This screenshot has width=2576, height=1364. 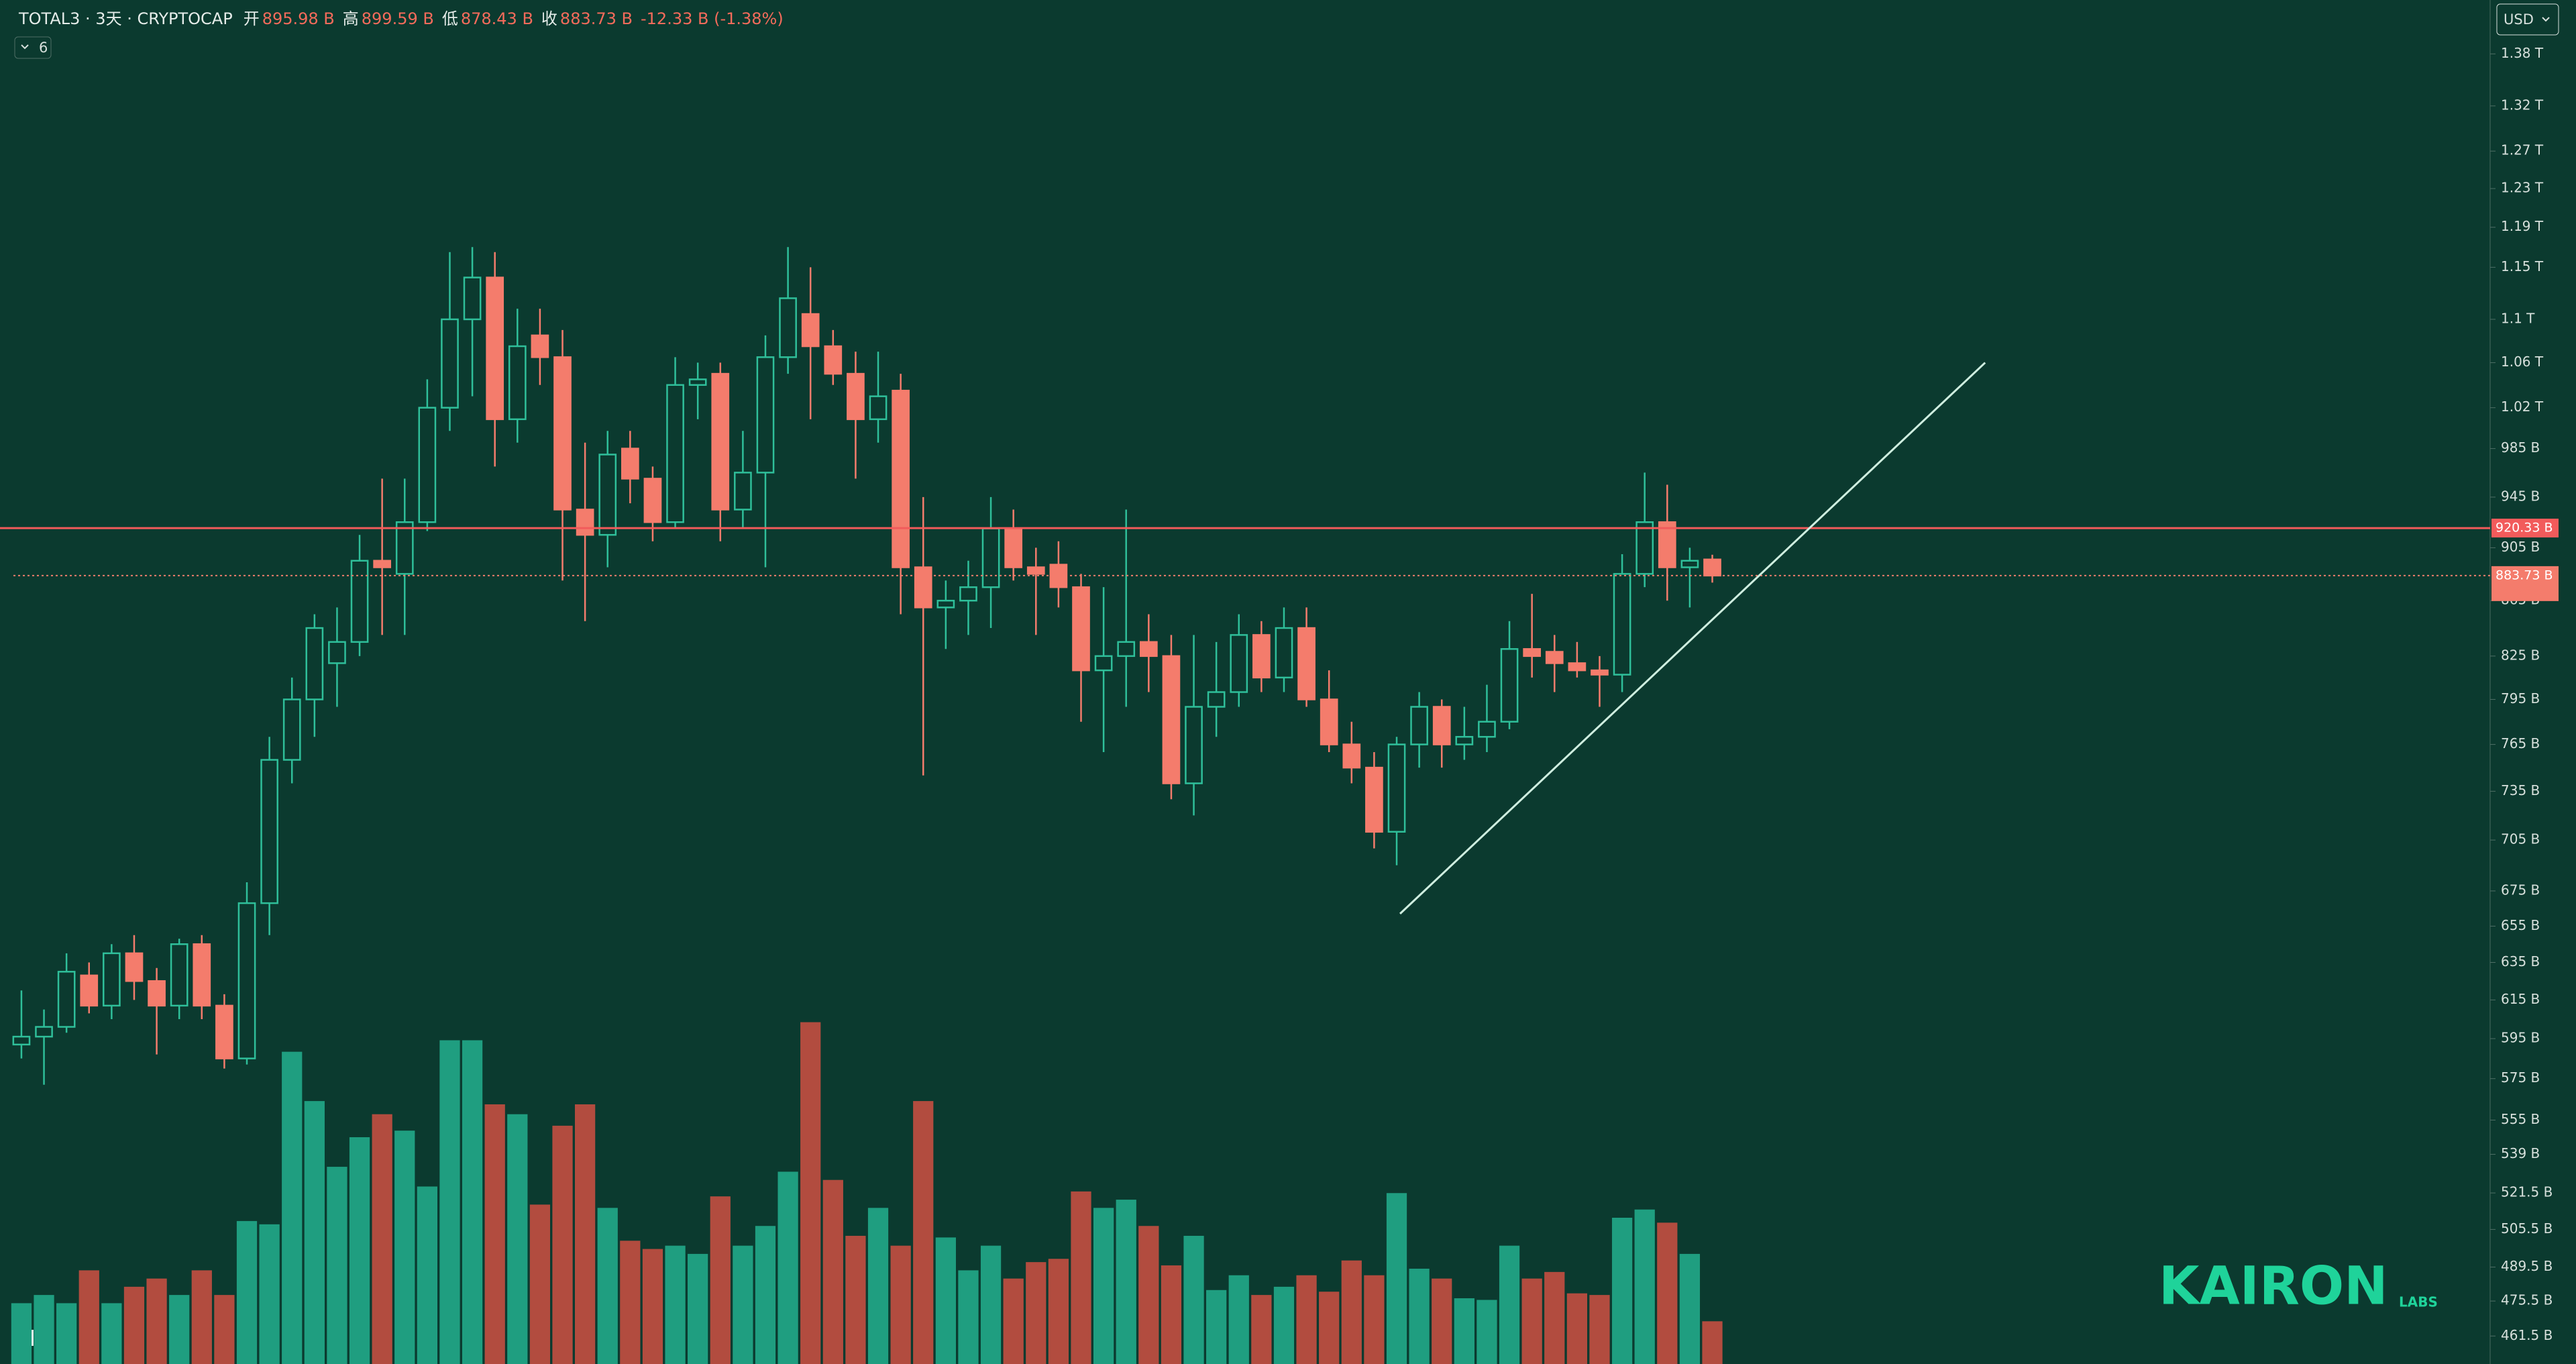 I want to click on logo: KAIRON, so click(x=2273, y=1286).